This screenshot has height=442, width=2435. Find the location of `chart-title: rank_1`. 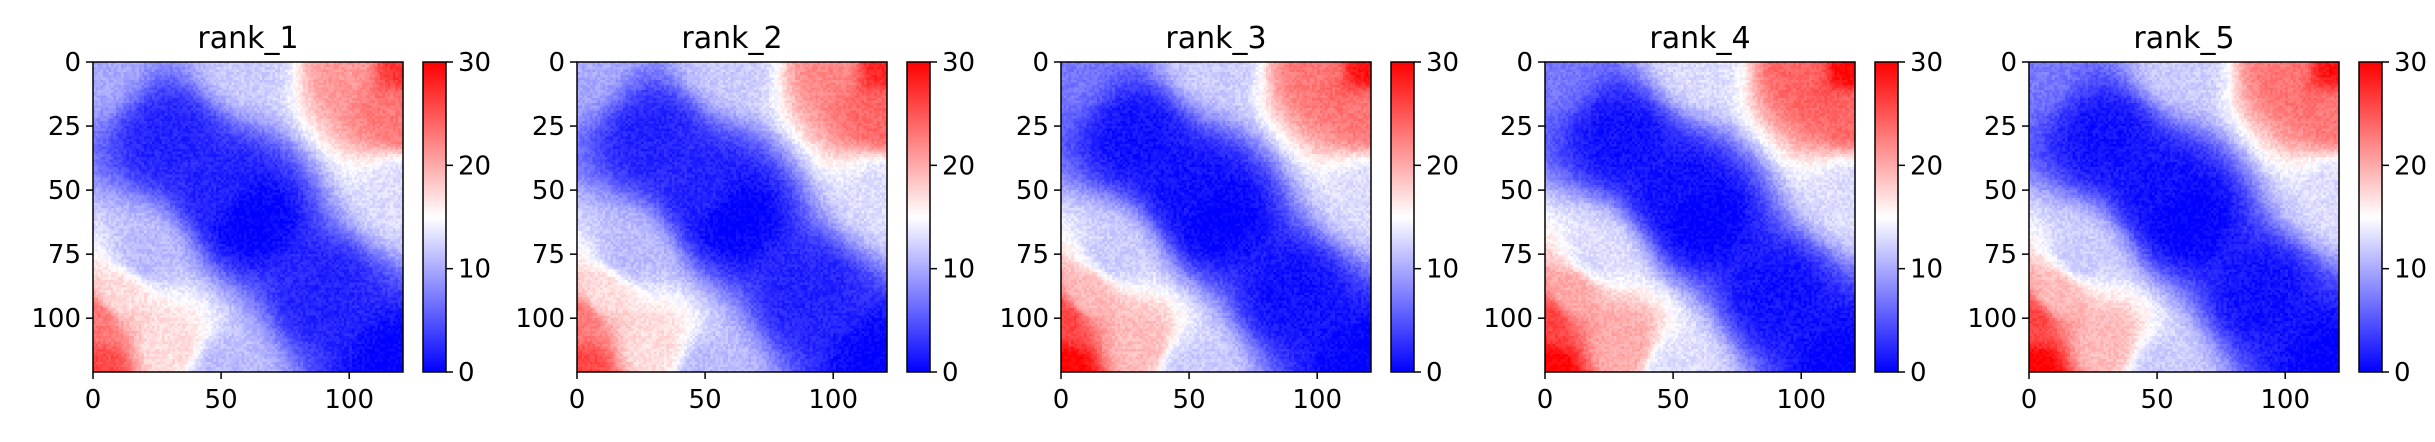

chart-title: rank_1 is located at coordinates (247, 38).